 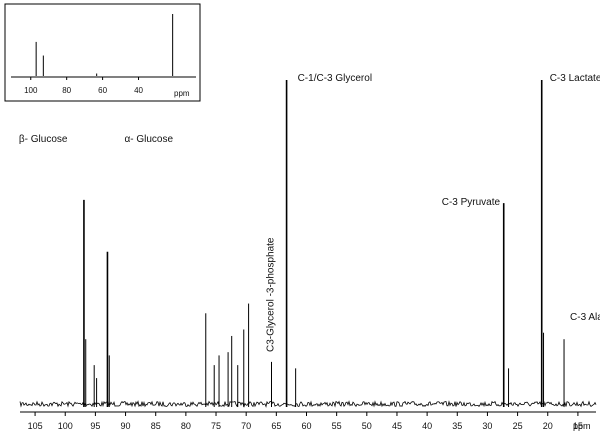 What do you see at coordinates (216, 426) in the screenshot?
I see `x-tick-label: 75` at bounding box center [216, 426].